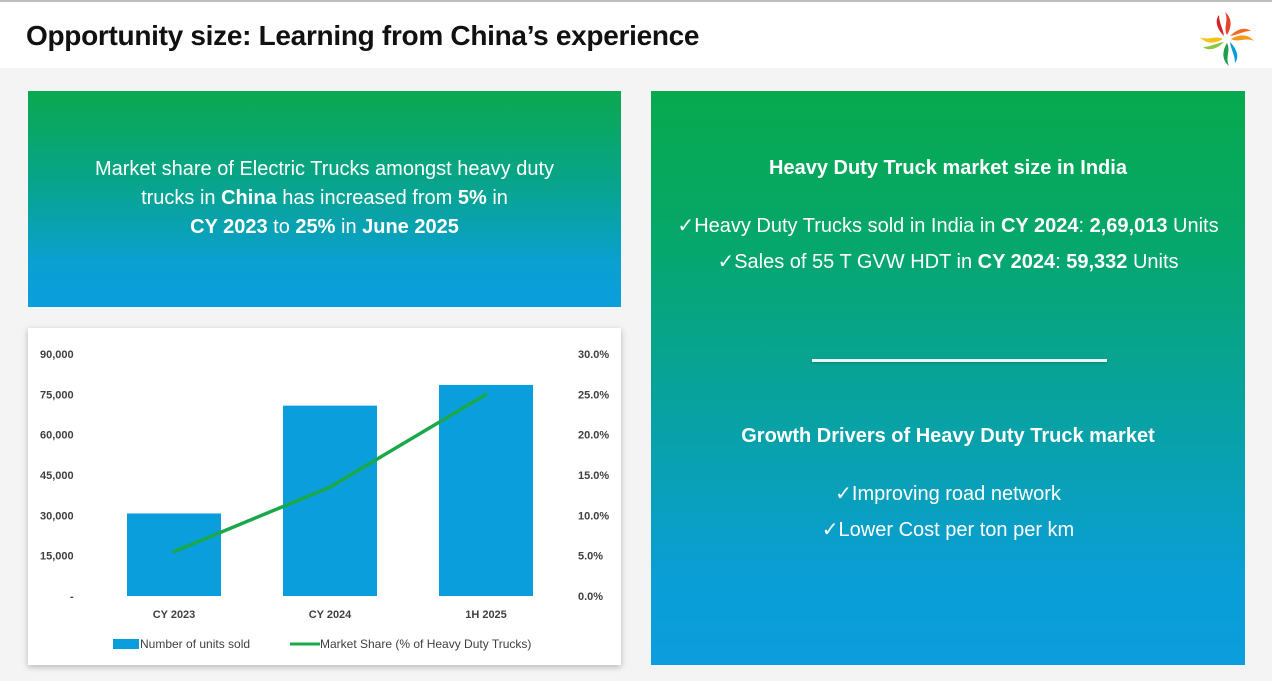  Describe the element at coordinates (57, 395) in the screenshot. I see `y-left-tick-label: 75,000` at that location.